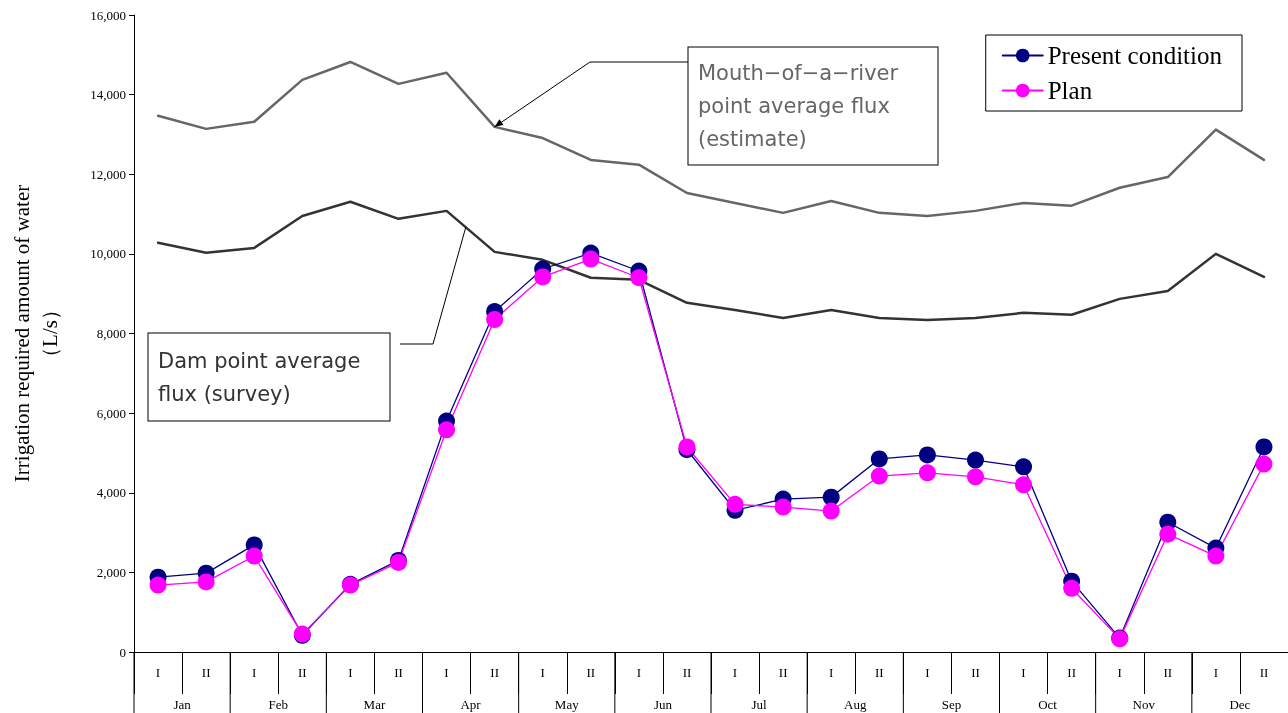  I want to click on text: Jan, so click(182, 704).